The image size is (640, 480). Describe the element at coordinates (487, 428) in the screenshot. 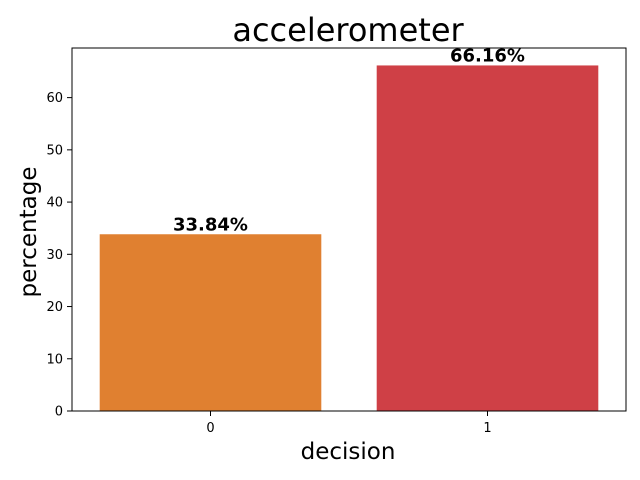

I see `x-tick-label-1: 1` at that location.